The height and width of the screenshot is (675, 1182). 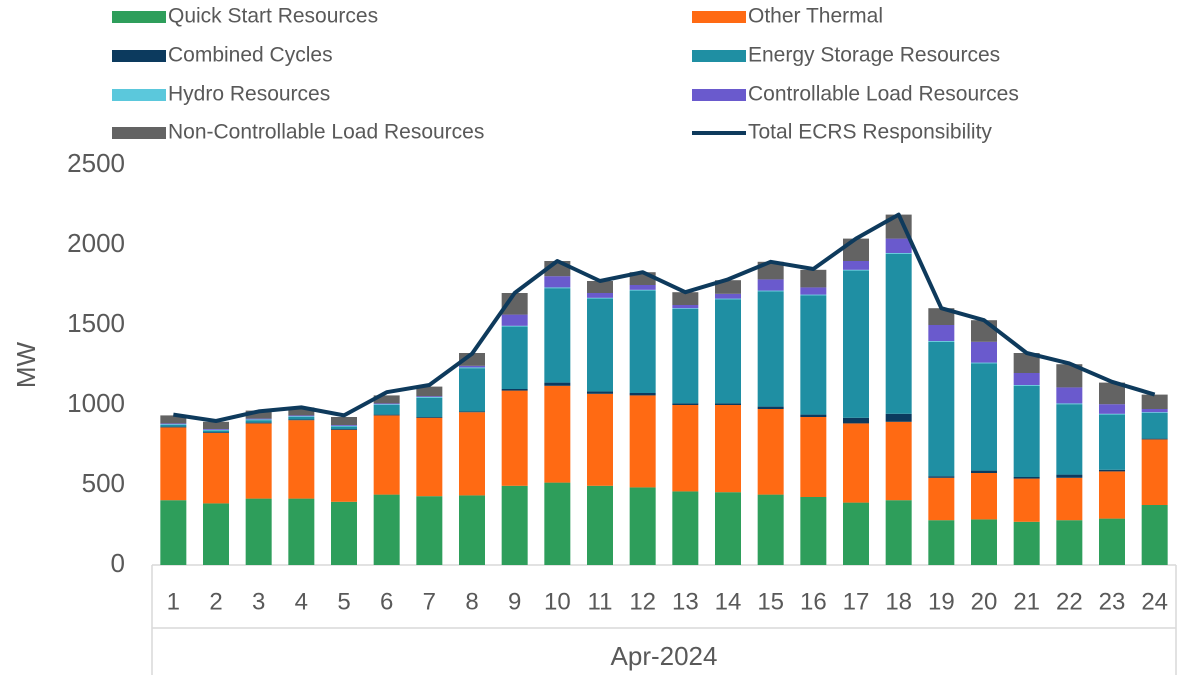 What do you see at coordinates (386, 601) in the screenshot?
I see `x-tick-label: 6` at bounding box center [386, 601].